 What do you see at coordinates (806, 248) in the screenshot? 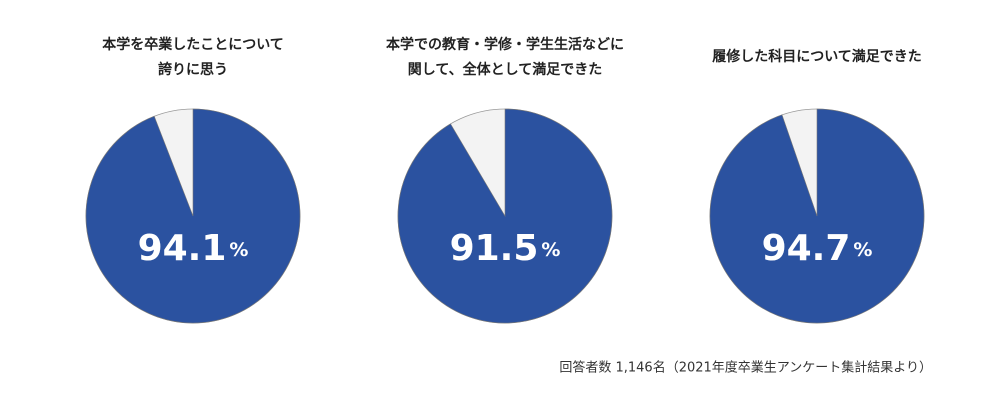
I see `value-number: 94.7` at bounding box center [806, 248].